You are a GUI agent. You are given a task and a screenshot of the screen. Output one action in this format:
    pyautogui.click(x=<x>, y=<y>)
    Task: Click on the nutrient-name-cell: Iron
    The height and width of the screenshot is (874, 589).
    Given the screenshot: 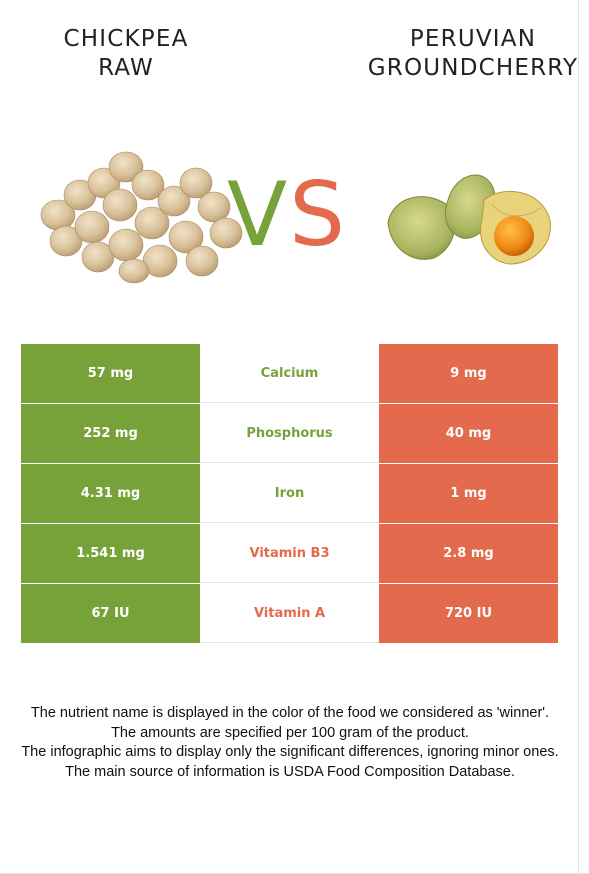 What is the action you would take?
    pyautogui.click(x=289, y=493)
    